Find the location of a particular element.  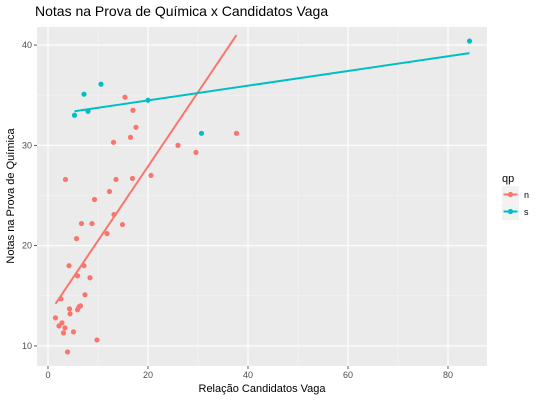

y-tick-label: 10 is located at coordinates (27, 346).